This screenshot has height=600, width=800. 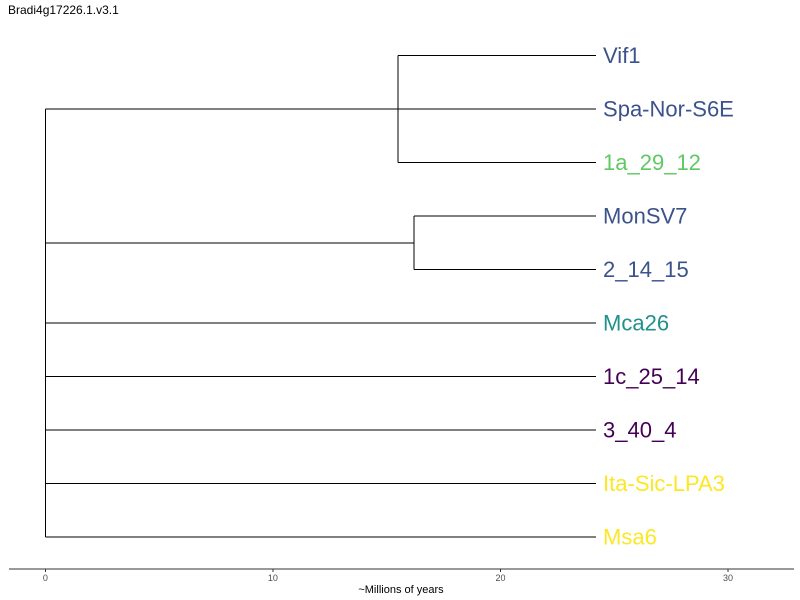 What do you see at coordinates (652, 162) in the screenshot?
I see `tip-label: 1a_29_12` at bounding box center [652, 162].